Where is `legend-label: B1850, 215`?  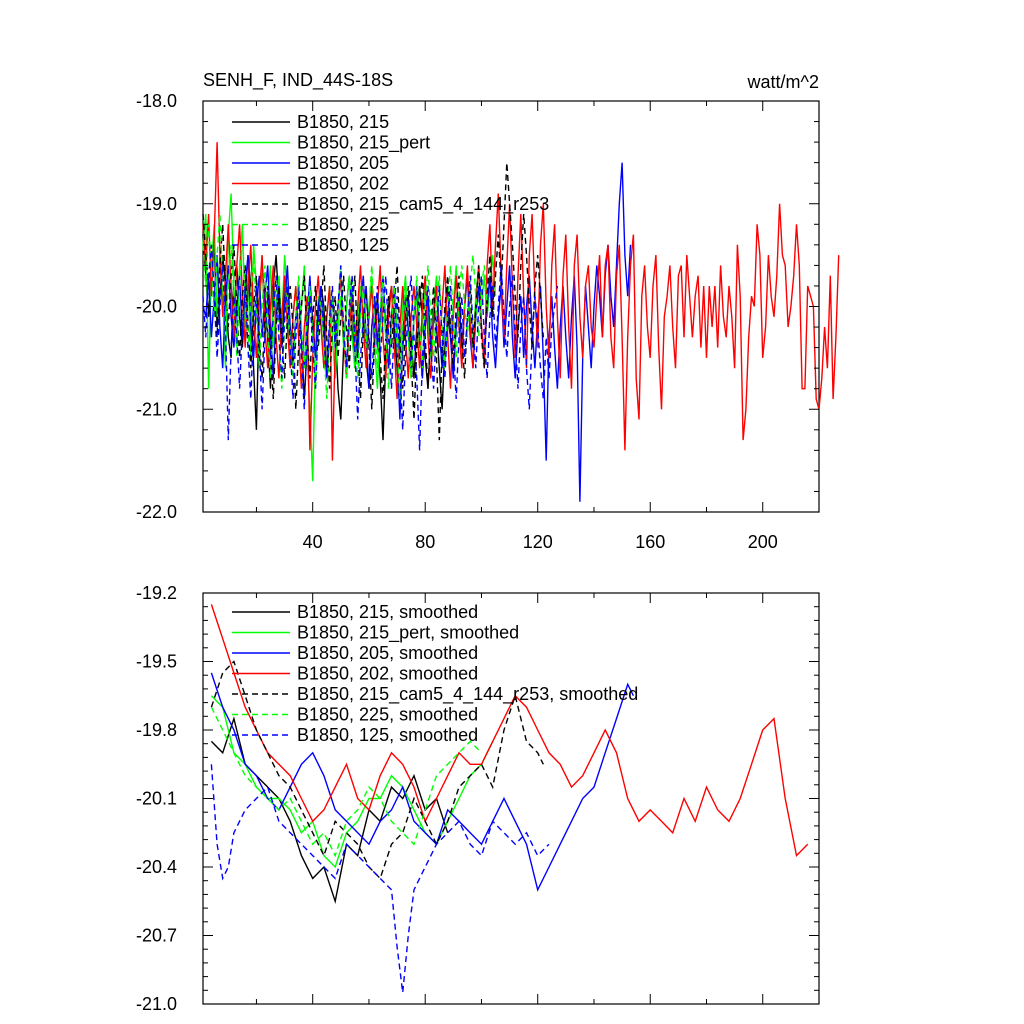 legend-label: B1850, 215 is located at coordinates (343, 122).